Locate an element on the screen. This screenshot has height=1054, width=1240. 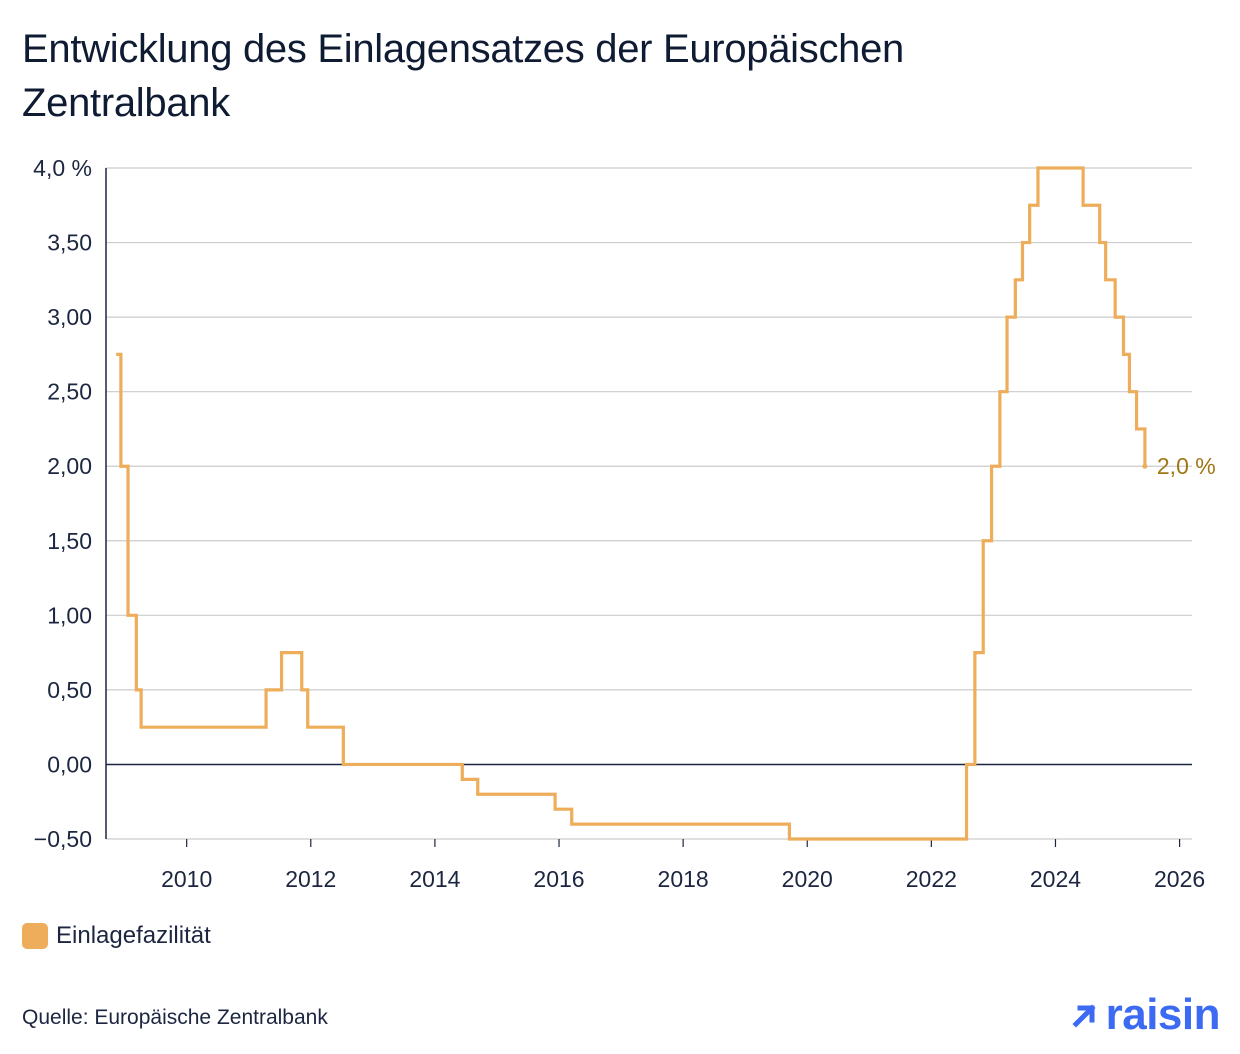
logo-text: raisin is located at coordinates (1163, 1014).